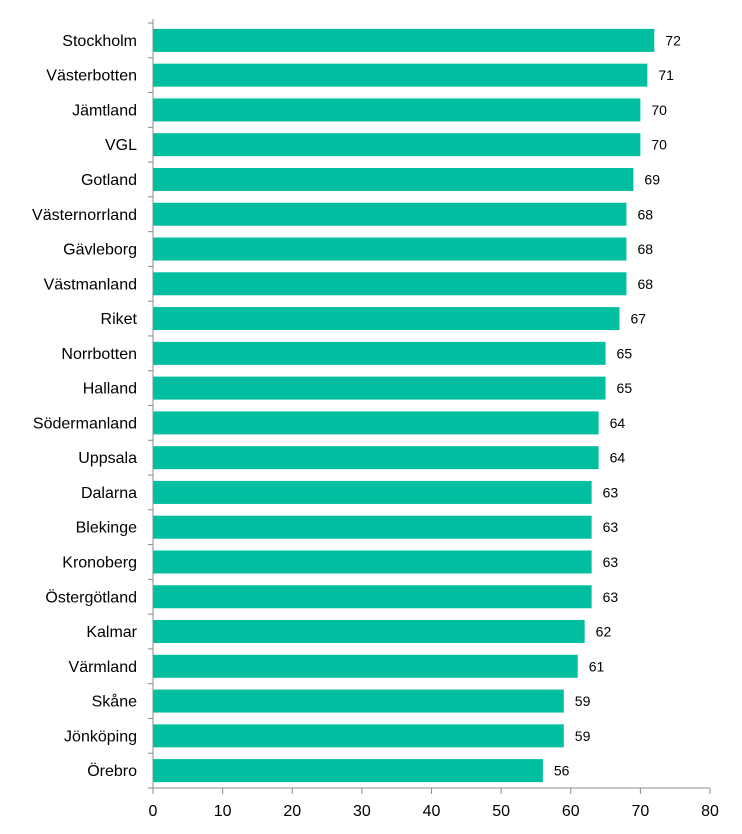  Describe the element at coordinates (84, 215) in the screenshot. I see `category-label: Västernorrland` at that location.